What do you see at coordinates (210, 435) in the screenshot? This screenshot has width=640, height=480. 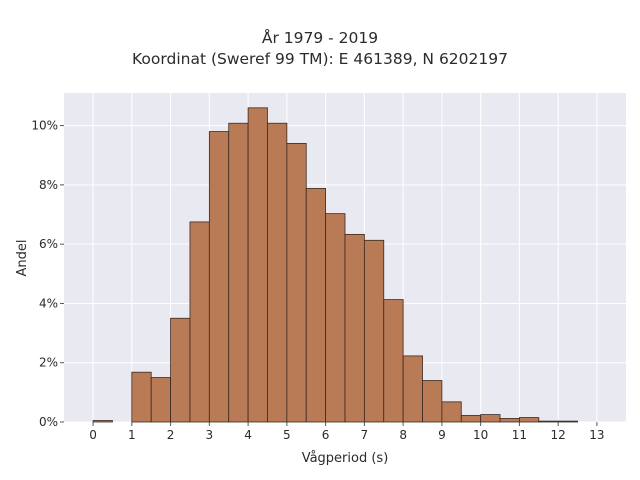 I see `x-tick-label: 3` at bounding box center [210, 435].